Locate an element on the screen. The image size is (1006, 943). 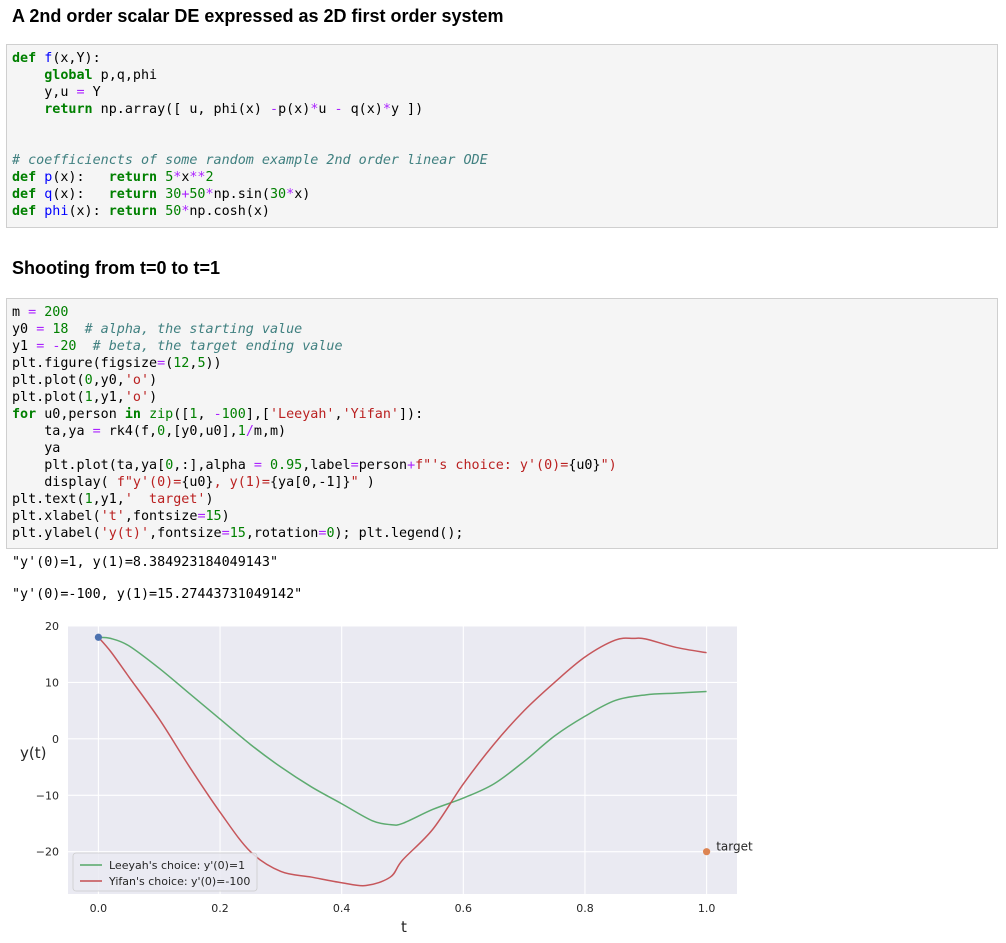
x-tick-label: 1.0 is located at coordinates (707, 908).